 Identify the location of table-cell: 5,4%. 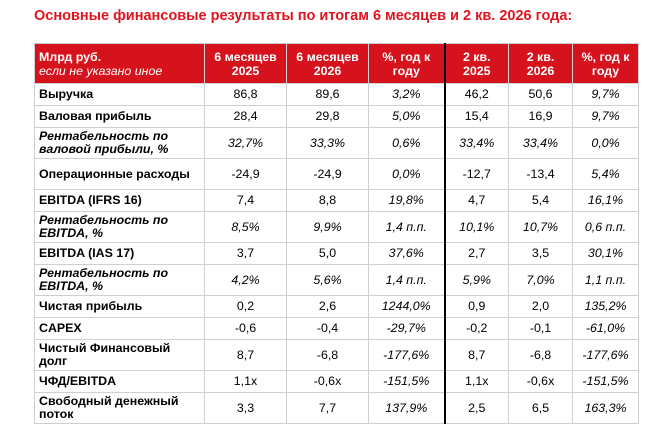
(605, 174).